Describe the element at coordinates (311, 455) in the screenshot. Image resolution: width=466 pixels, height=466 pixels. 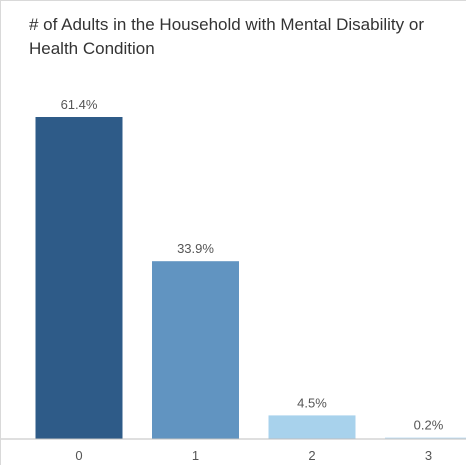
I see `x-tick-label-2: 2` at that location.